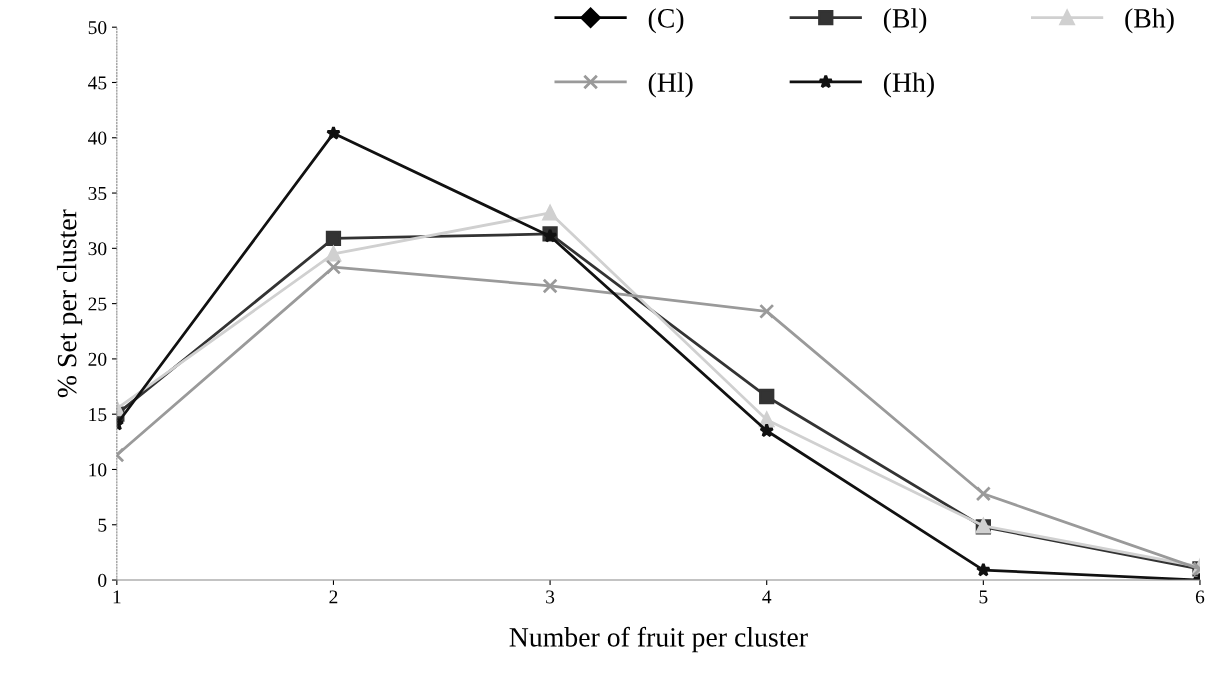  What do you see at coordinates (98, 470) in the screenshot?
I see `y-tick-label: 10` at bounding box center [98, 470].